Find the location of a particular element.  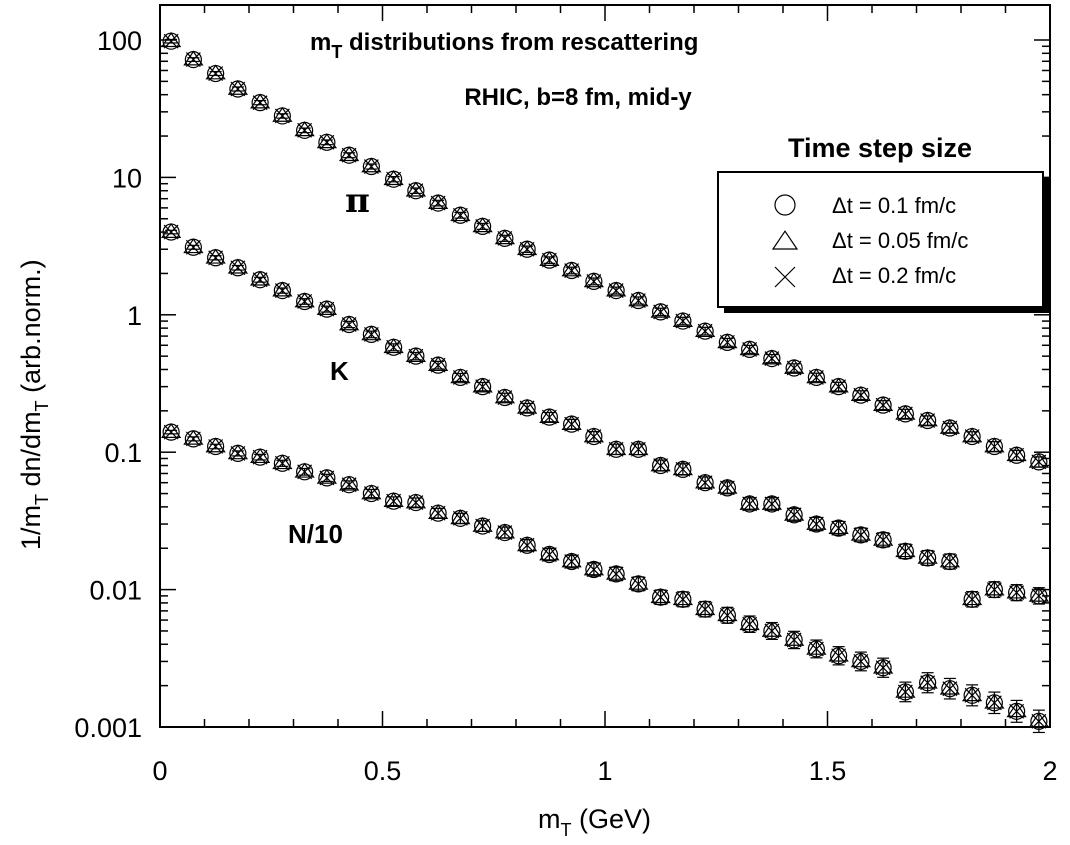

y-tick-label: 1 is located at coordinates (134, 316).